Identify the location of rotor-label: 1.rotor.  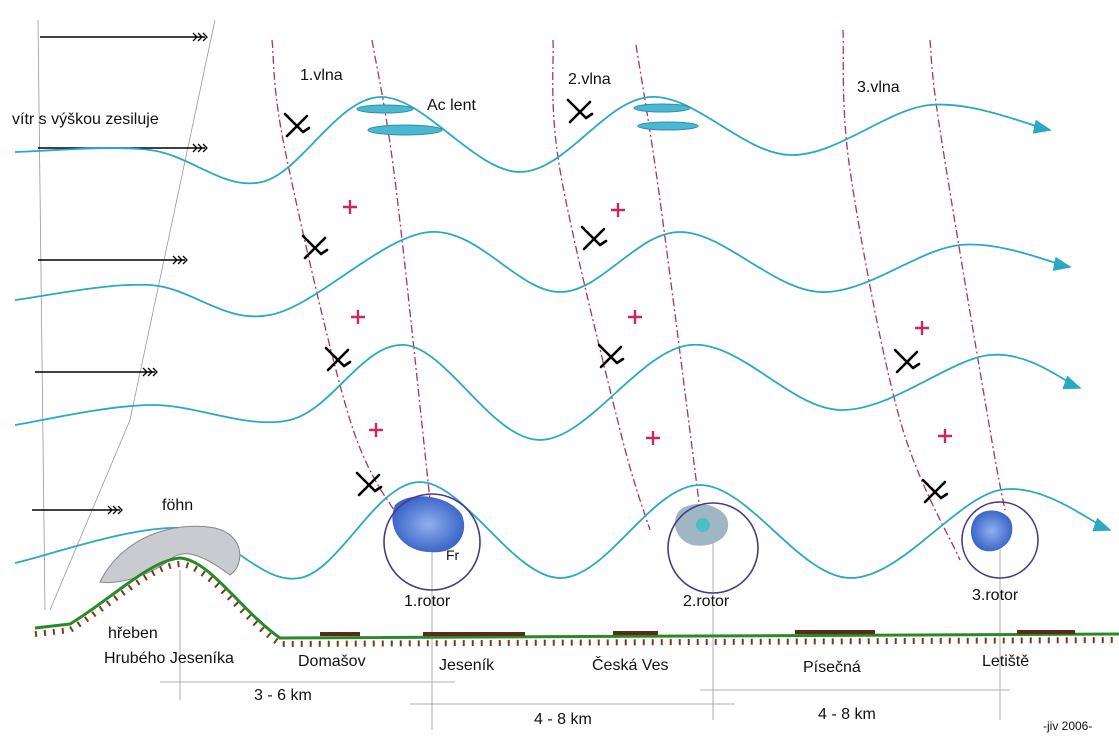
(427, 601).